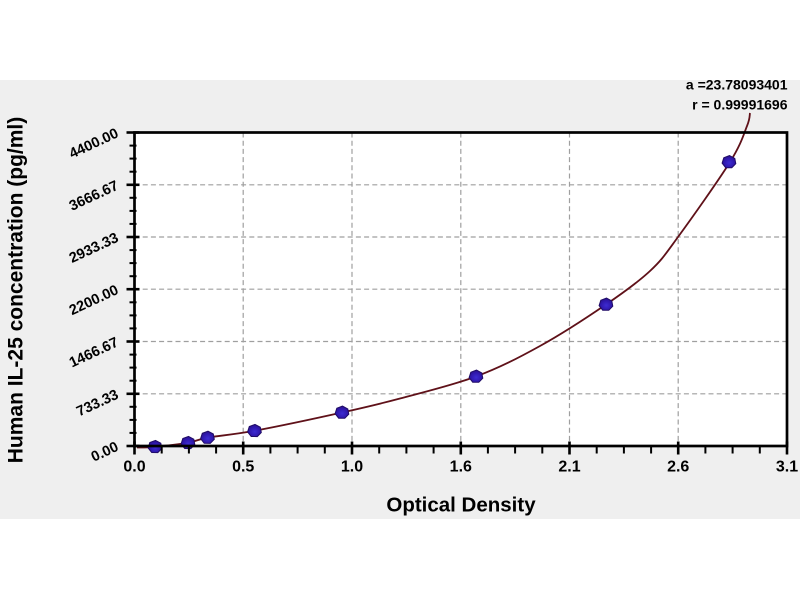 This screenshot has height=600, width=800. Describe the element at coordinates (352, 467) in the screenshot. I see `svg-text: 1.0` at that location.